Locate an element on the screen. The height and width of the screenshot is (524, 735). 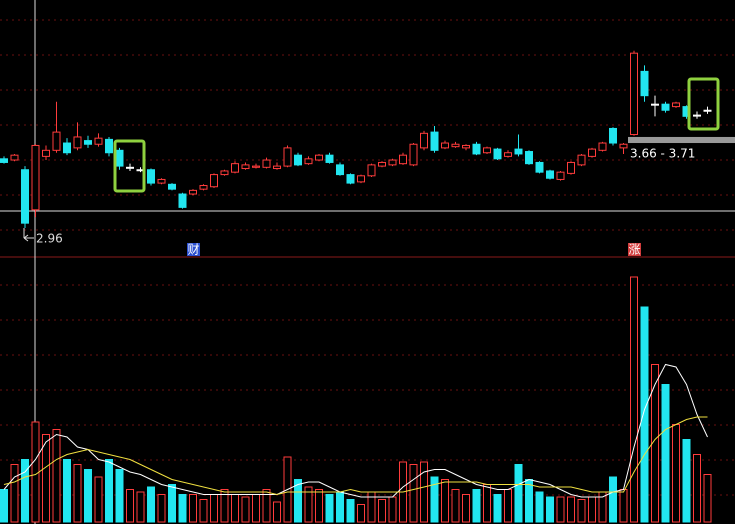
volume-average-line is located at coordinates (355, 456).